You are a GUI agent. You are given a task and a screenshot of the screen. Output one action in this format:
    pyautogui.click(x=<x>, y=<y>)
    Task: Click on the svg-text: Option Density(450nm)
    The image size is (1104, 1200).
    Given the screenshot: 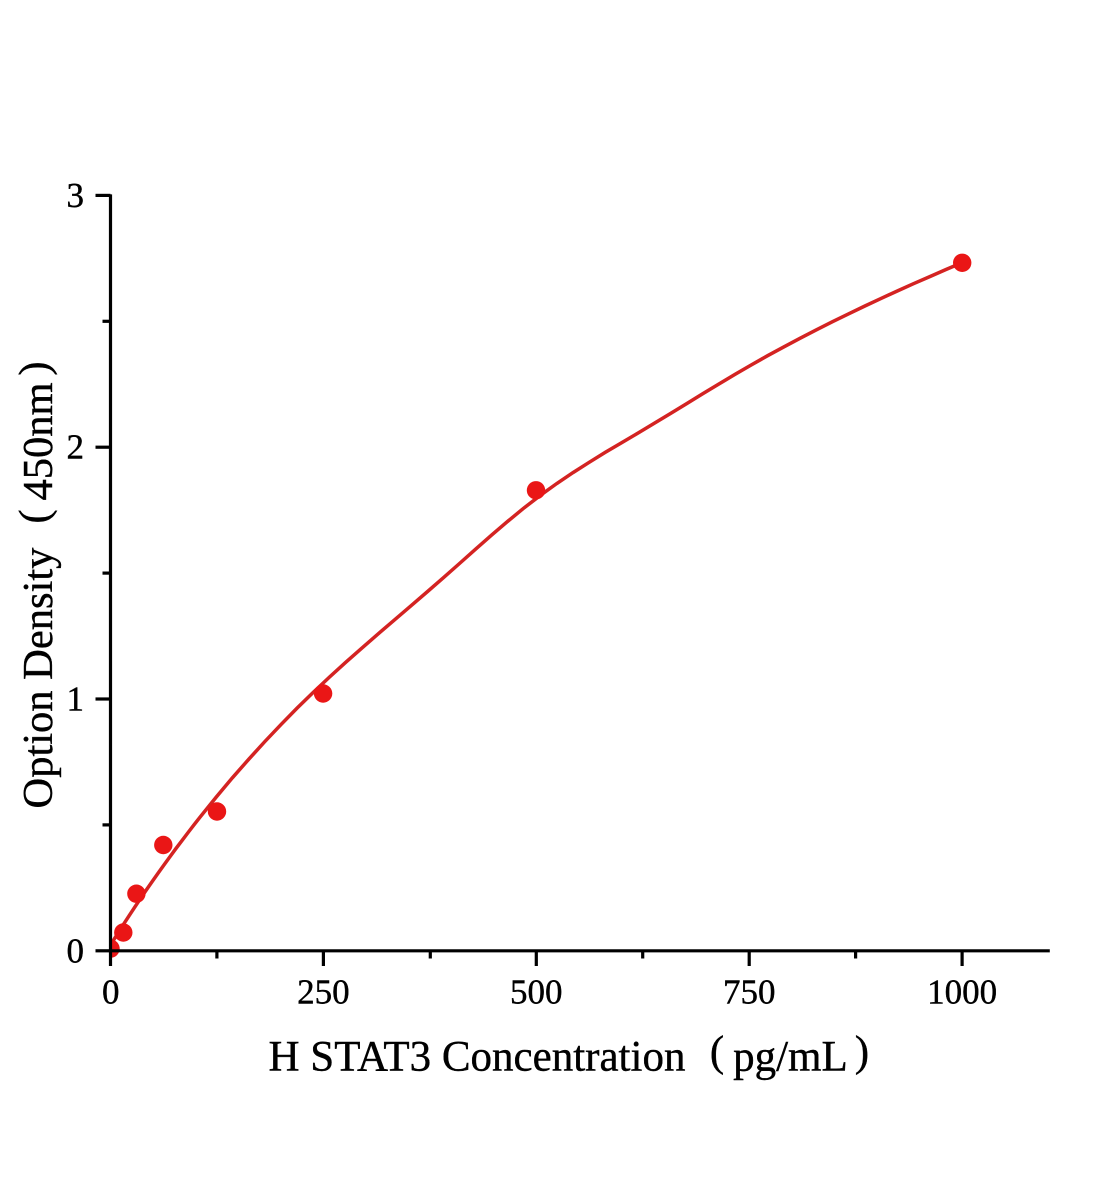 What is the action you would take?
    pyautogui.click(x=36, y=584)
    